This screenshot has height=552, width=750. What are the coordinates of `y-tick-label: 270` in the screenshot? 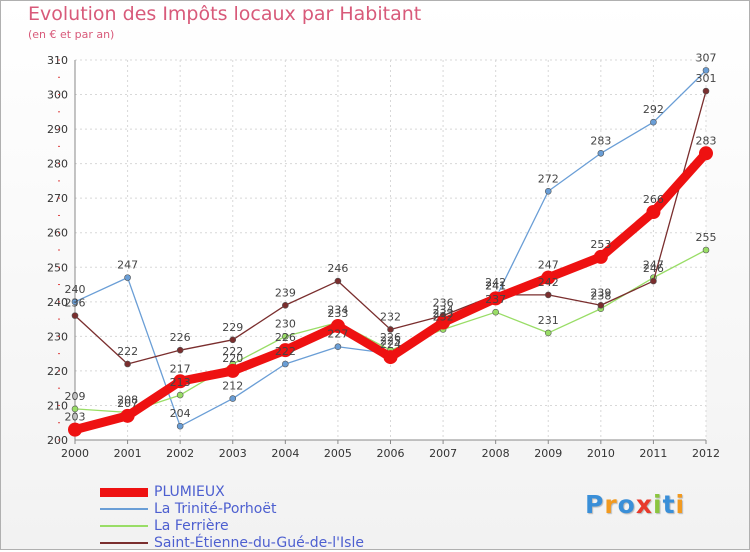 It's located at (57, 198).